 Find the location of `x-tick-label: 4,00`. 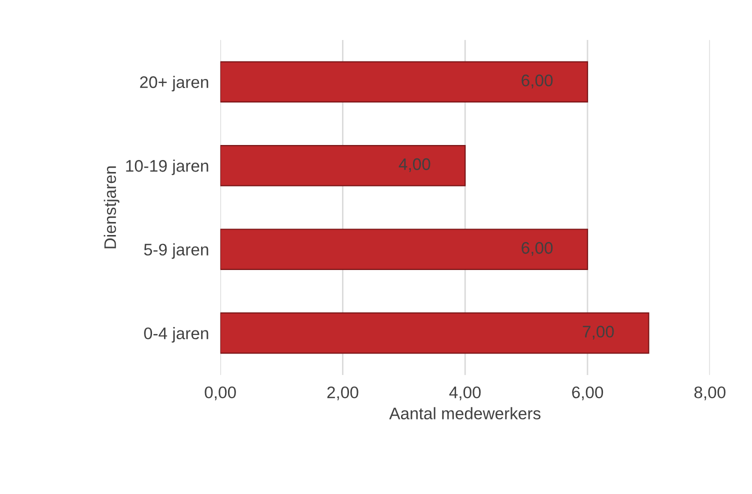

x-tick-label: 4,00 is located at coordinates (465, 393).